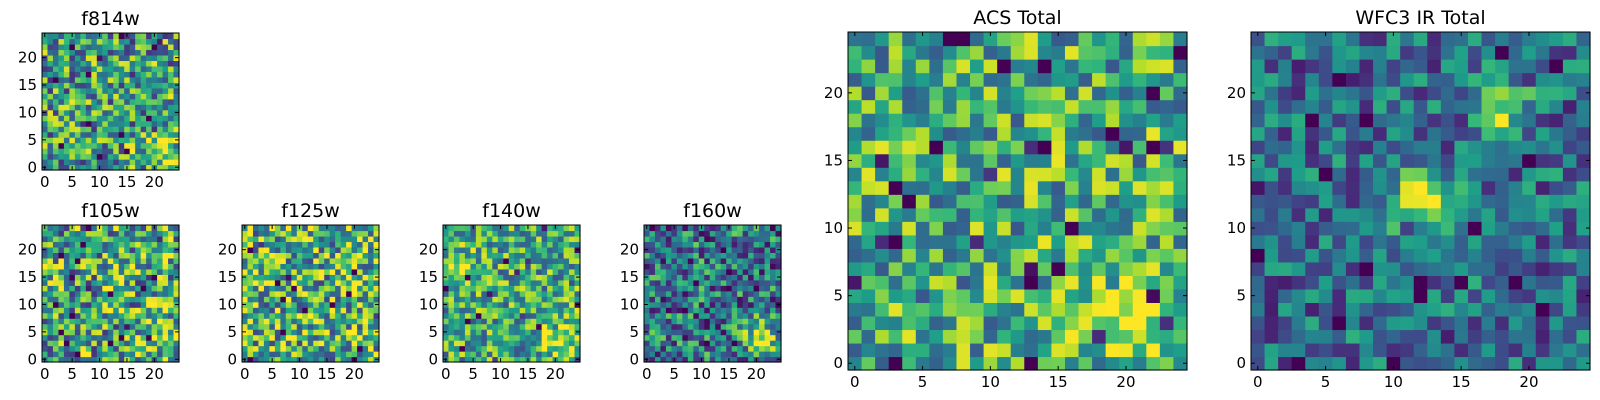 The image size is (1600, 400). I want to click on panel-title: f125w, so click(310, 211).